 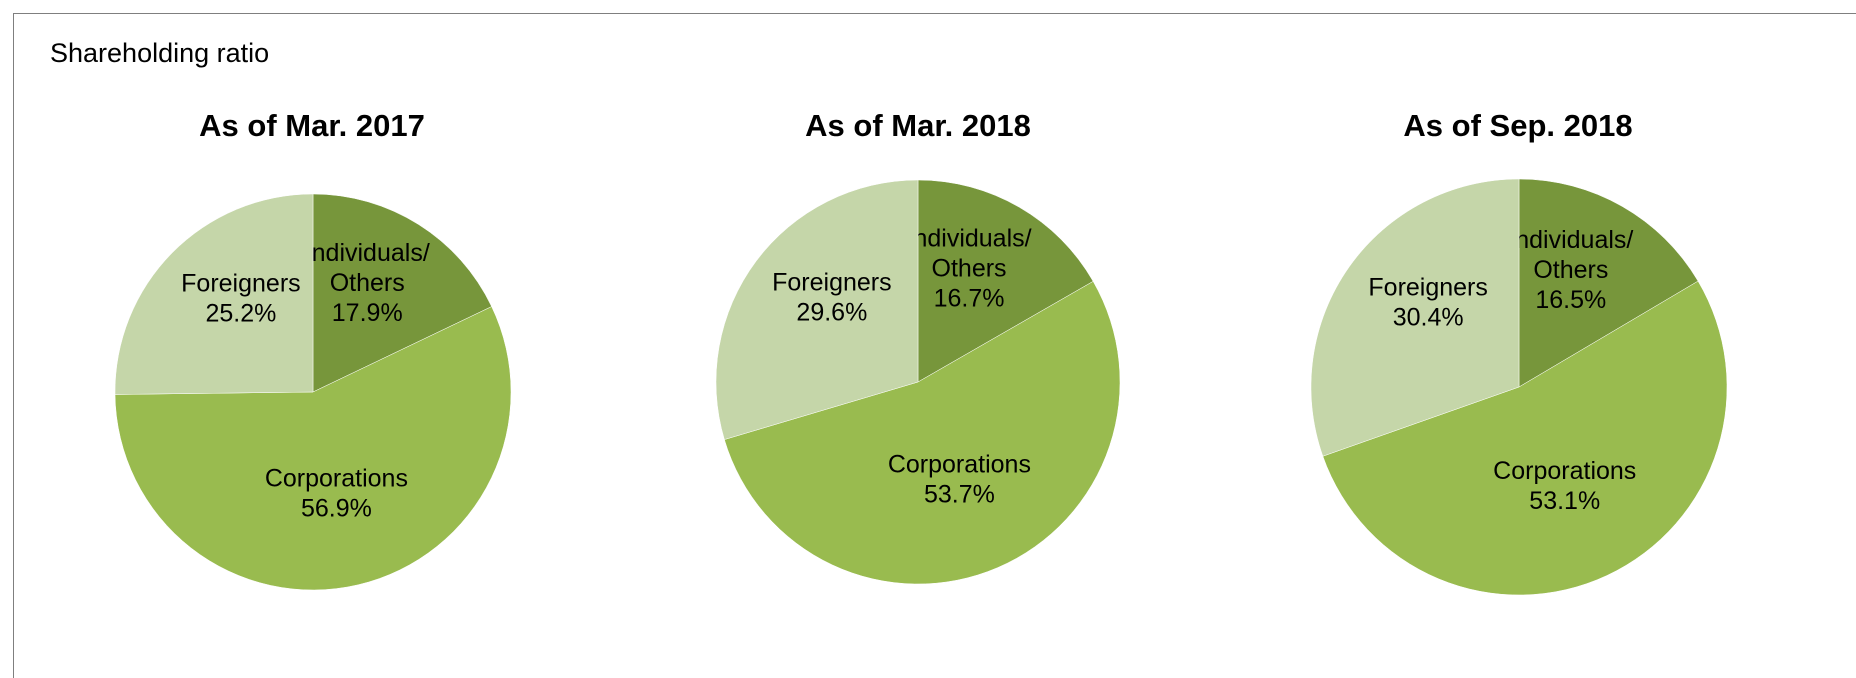 What do you see at coordinates (1570, 300) in the screenshot?
I see `pie-3-slice-1-value-label: 16.5%` at bounding box center [1570, 300].